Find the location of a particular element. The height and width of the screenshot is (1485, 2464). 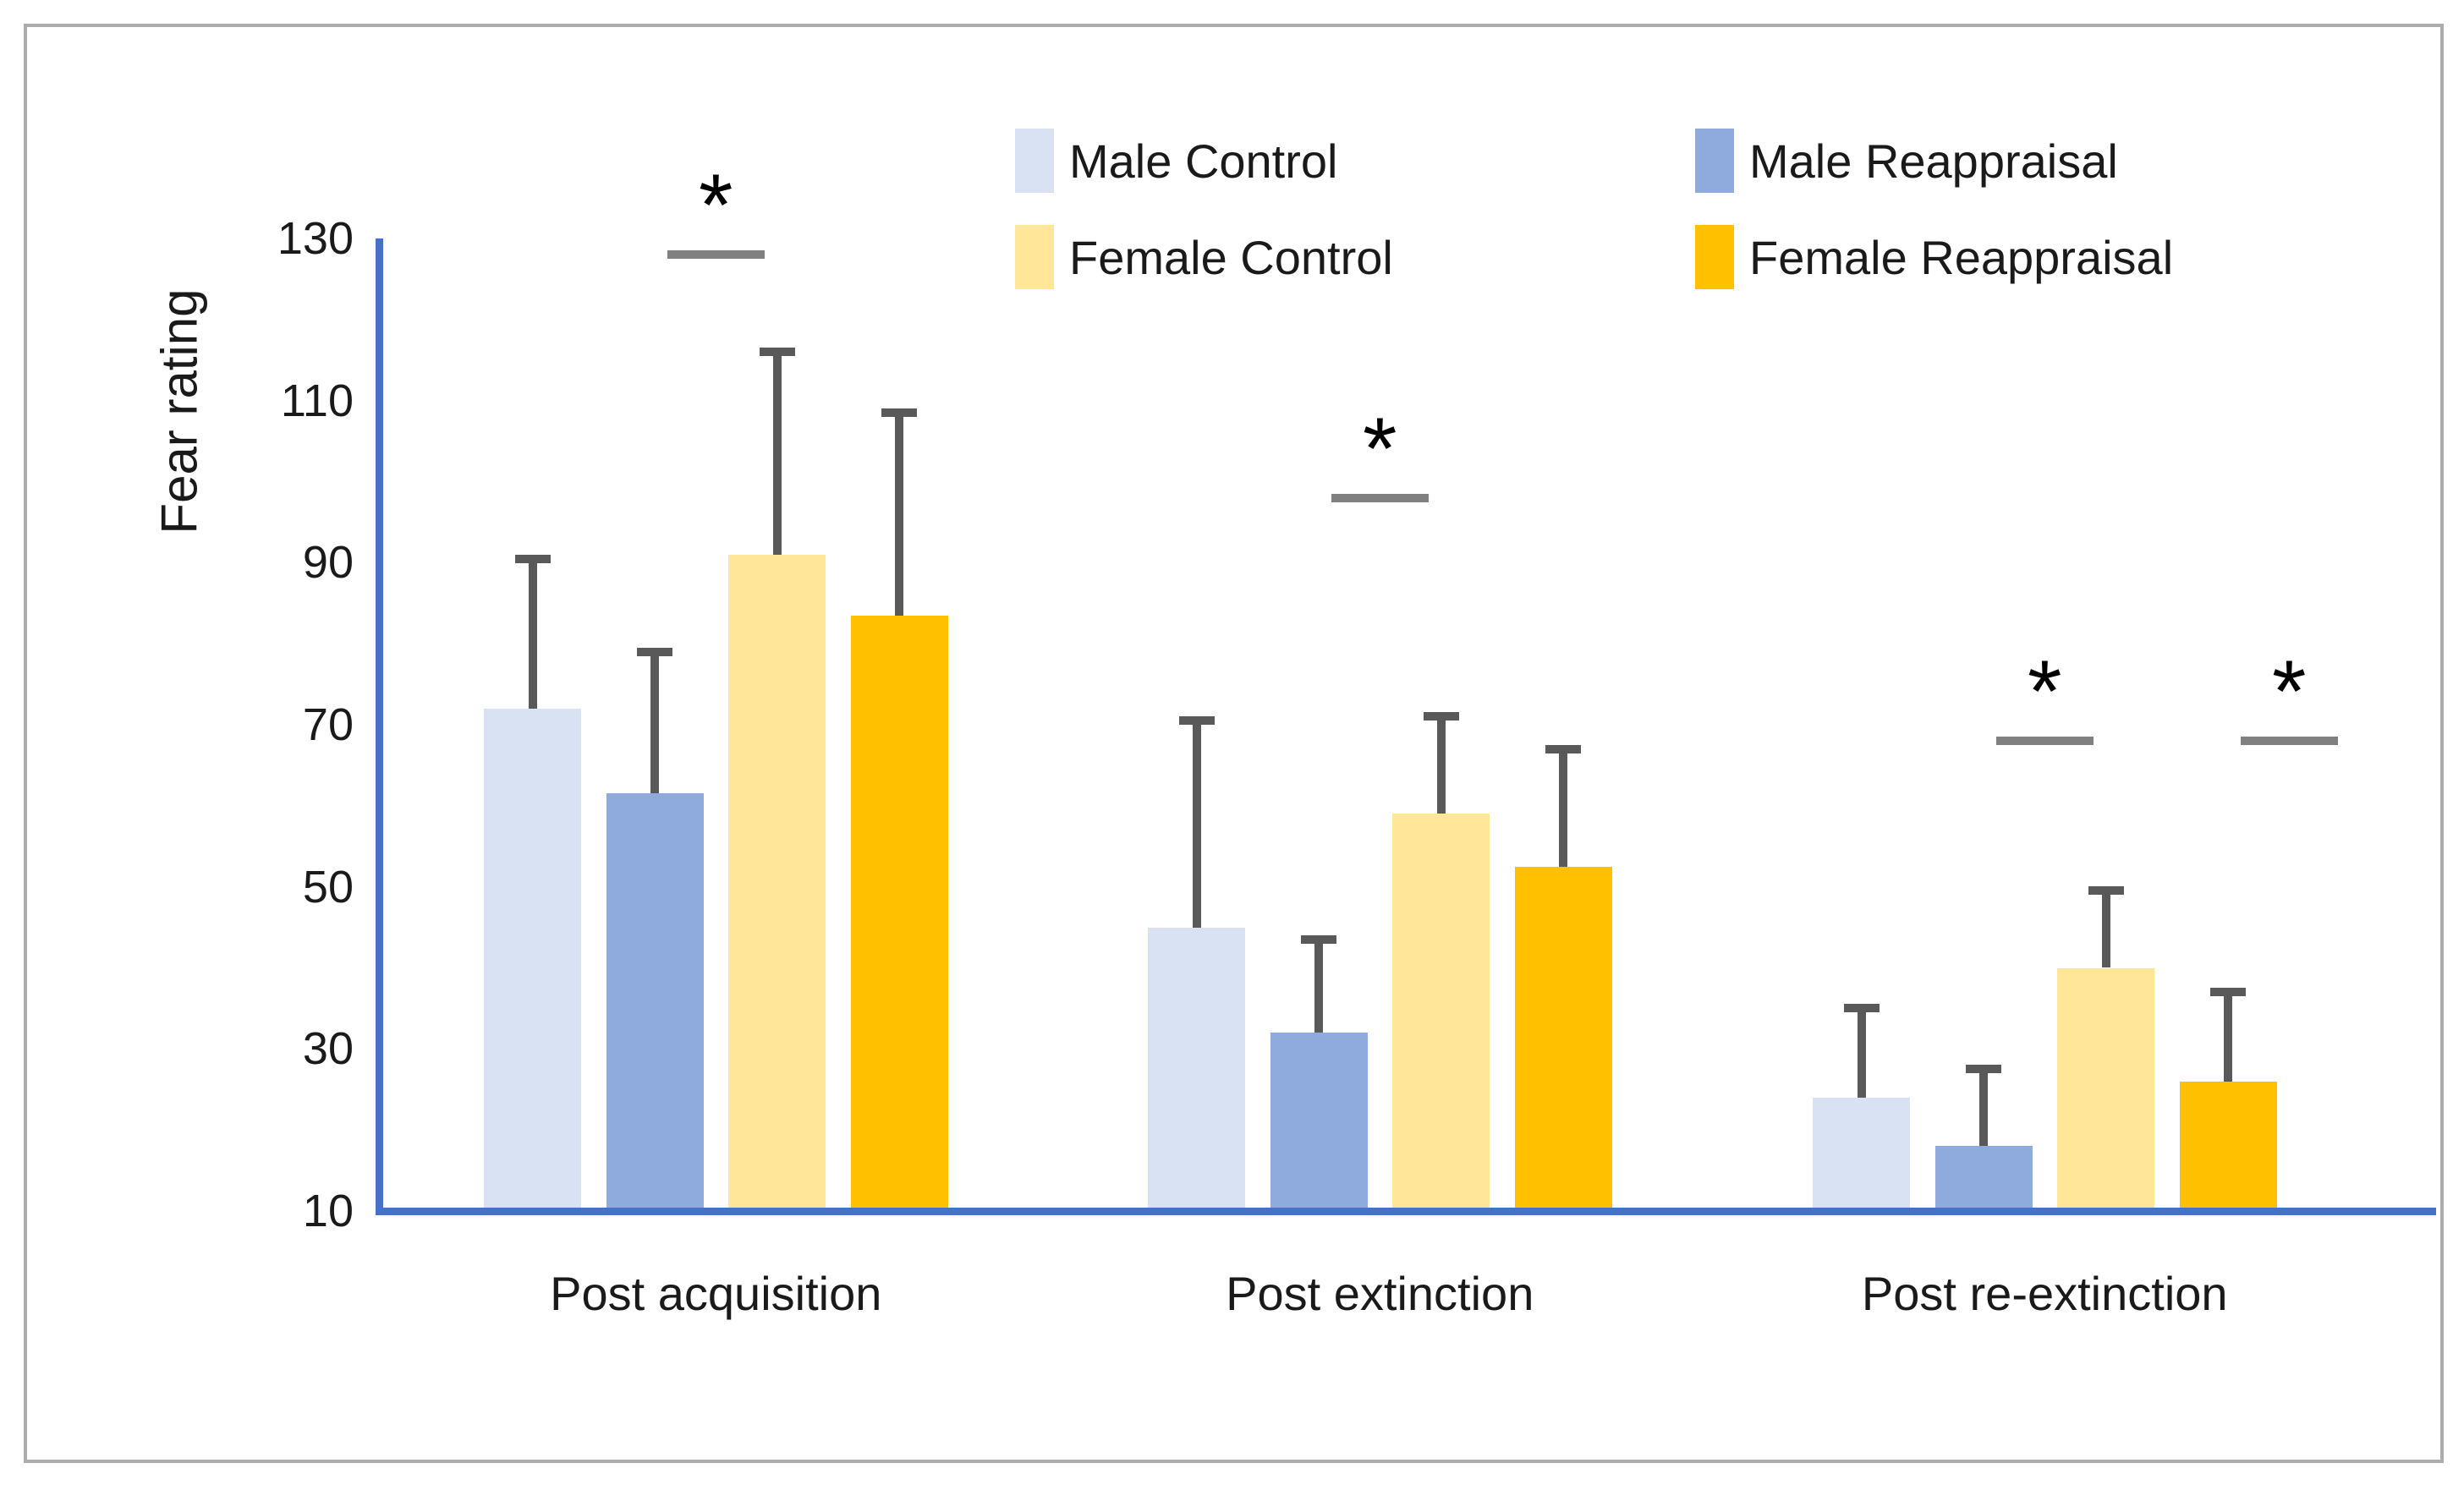

legend-item-female-control: Female Control is located at coordinates (1204, 257).